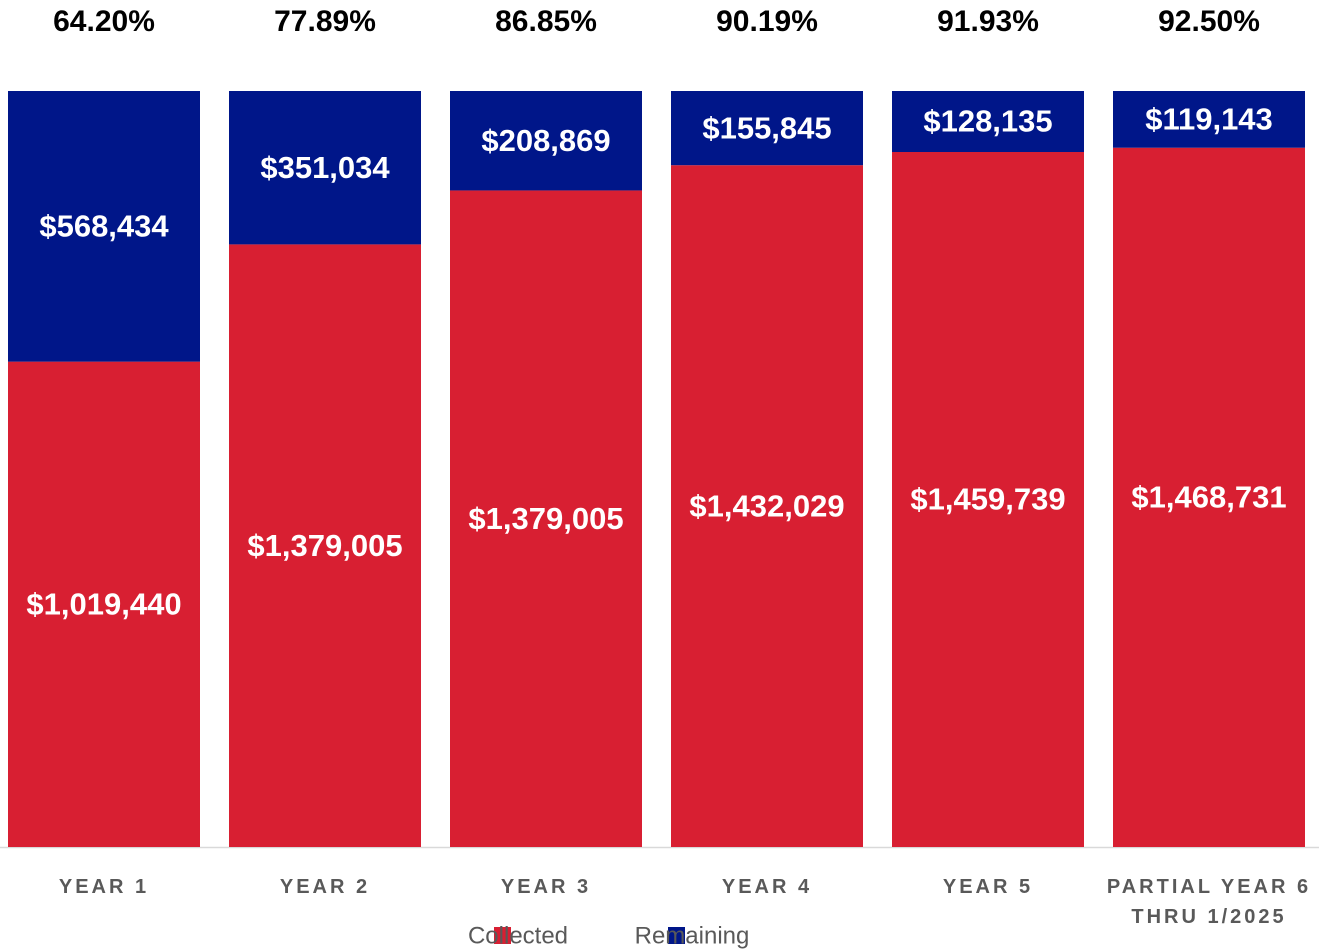 This screenshot has width=1319, height=951. I want to click on percent-label: 64.20%, so click(104, 21).